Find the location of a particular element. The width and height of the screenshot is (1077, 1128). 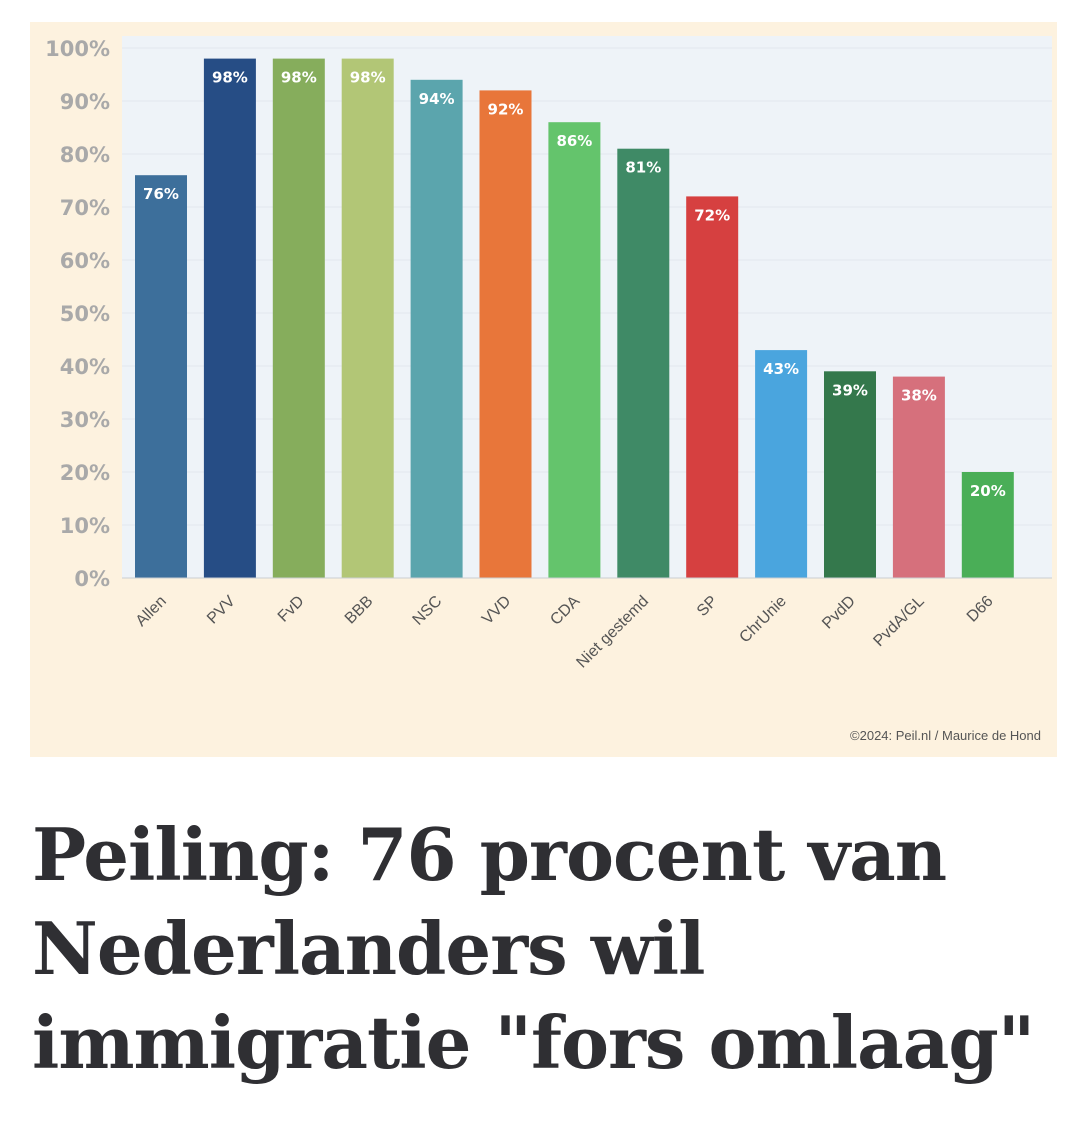

x-tick-label: PVV is located at coordinates (221, 610).